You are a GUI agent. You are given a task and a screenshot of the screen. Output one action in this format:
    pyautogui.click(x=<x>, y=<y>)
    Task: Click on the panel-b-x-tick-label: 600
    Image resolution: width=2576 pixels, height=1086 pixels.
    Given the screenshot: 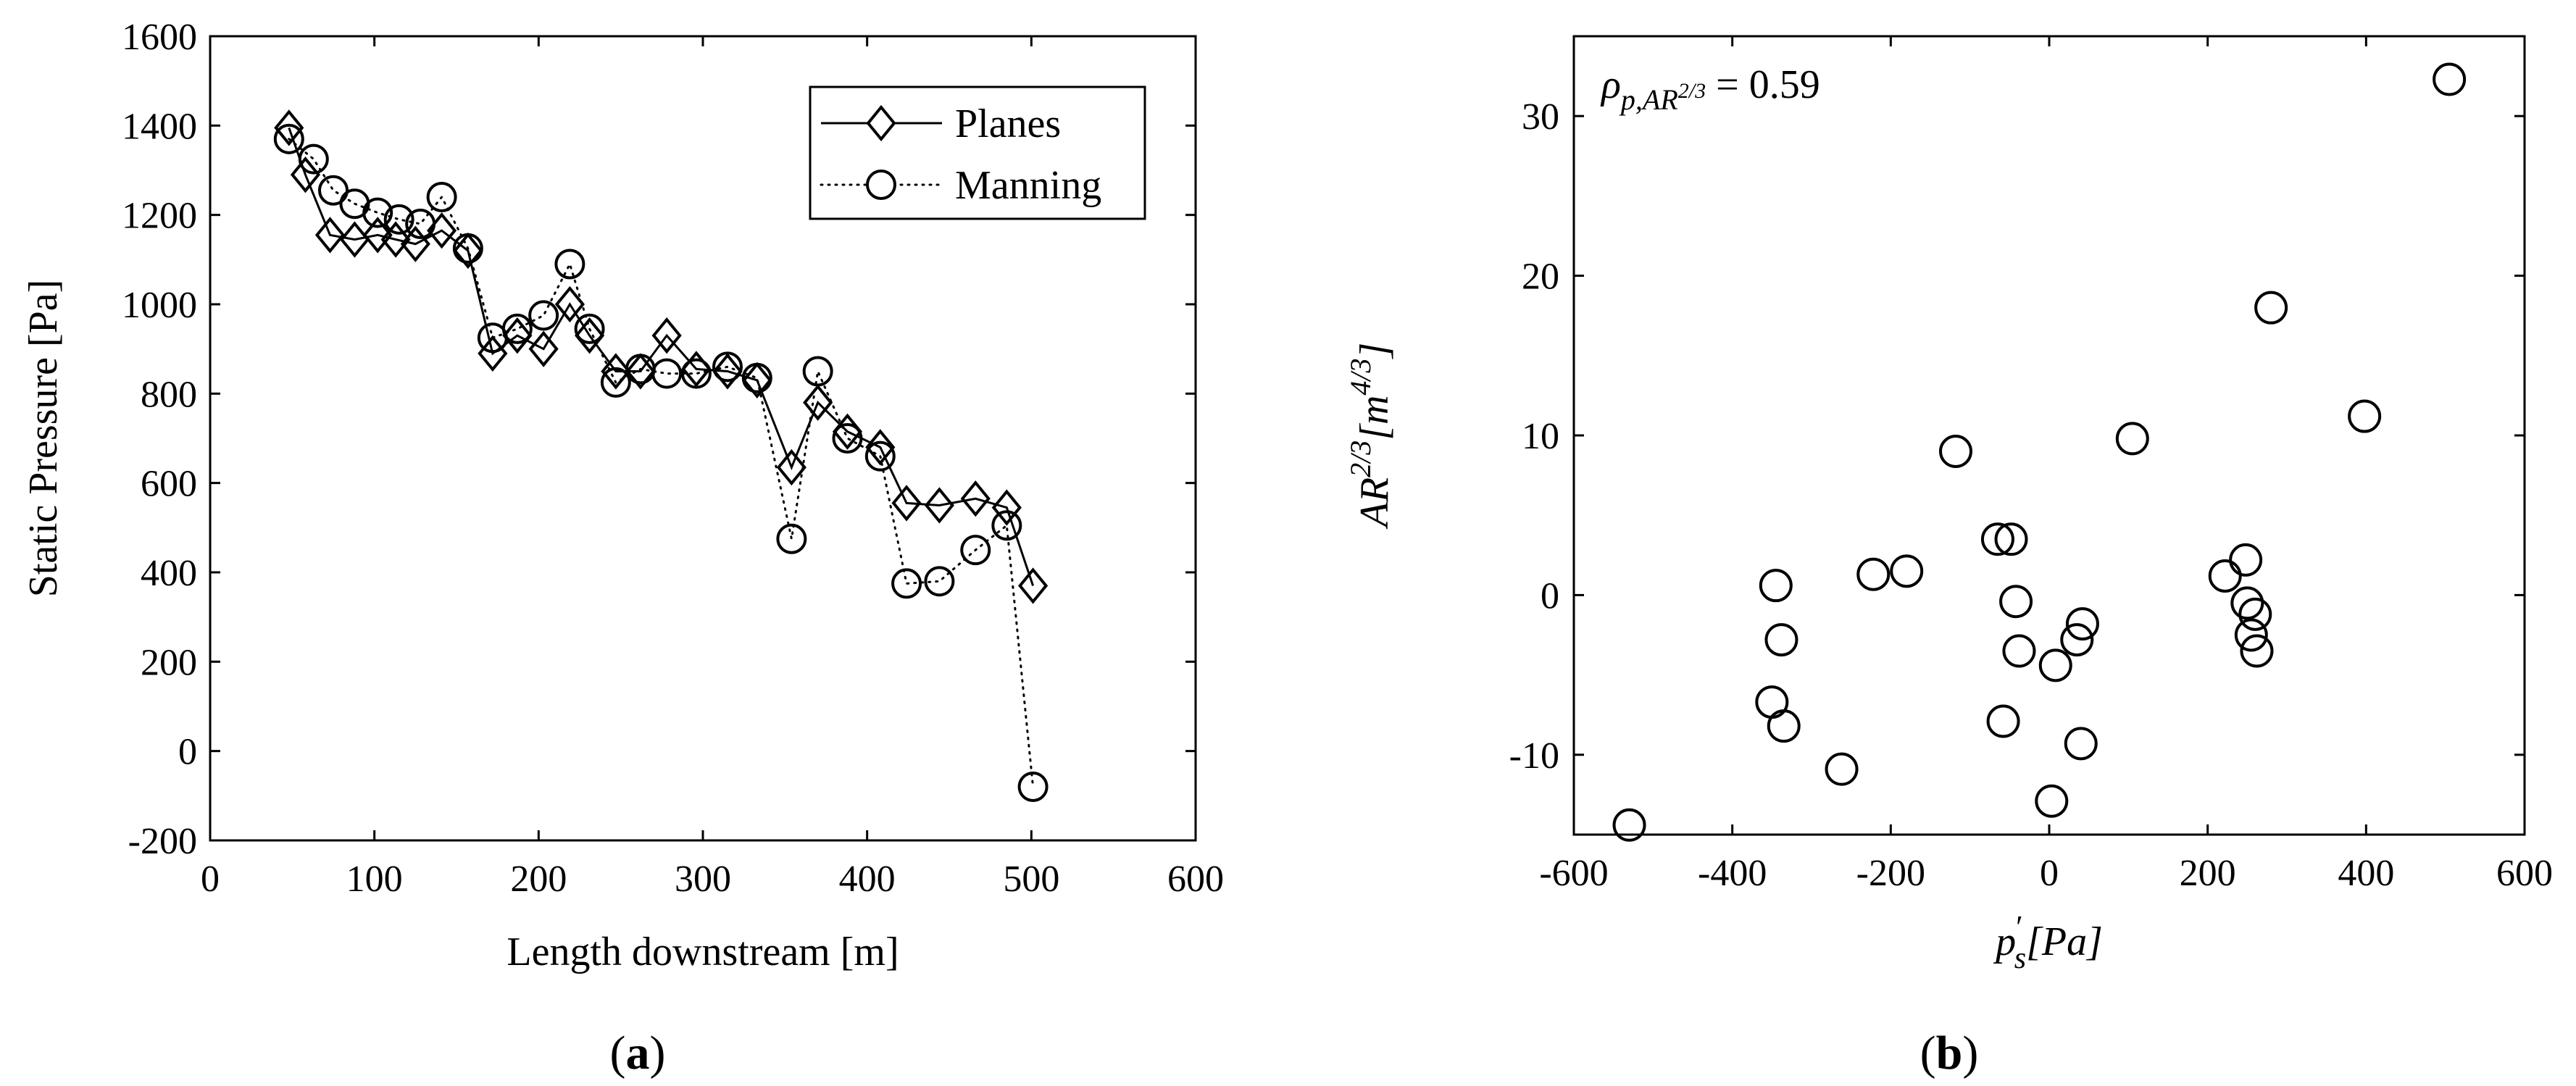 What is the action you would take?
    pyautogui.click(x=2524, y=873)
    